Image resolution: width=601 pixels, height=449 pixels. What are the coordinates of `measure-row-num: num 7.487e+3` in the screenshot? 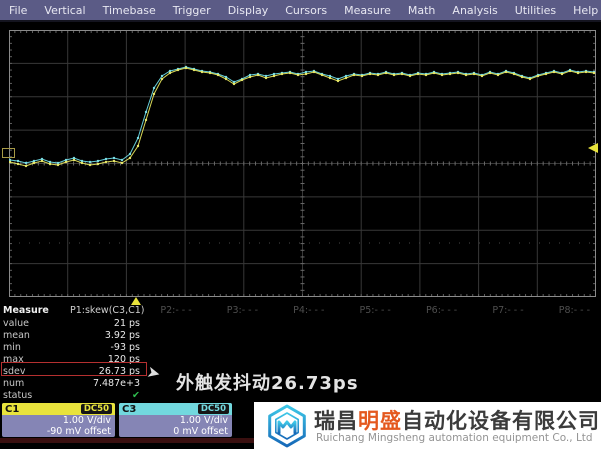 It's located at (73, 384).